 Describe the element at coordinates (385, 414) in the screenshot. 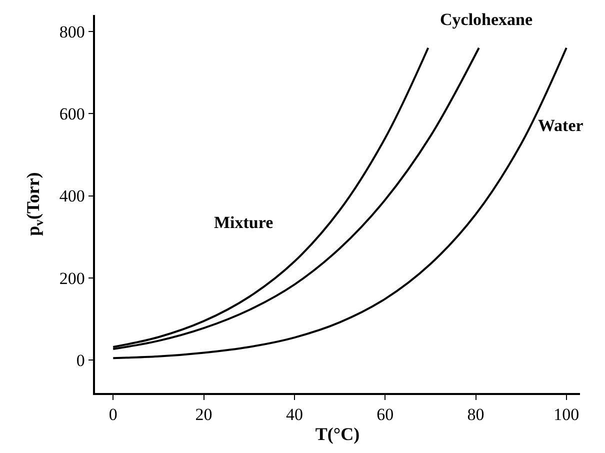

I see `x-tick-label: 60` at that location.